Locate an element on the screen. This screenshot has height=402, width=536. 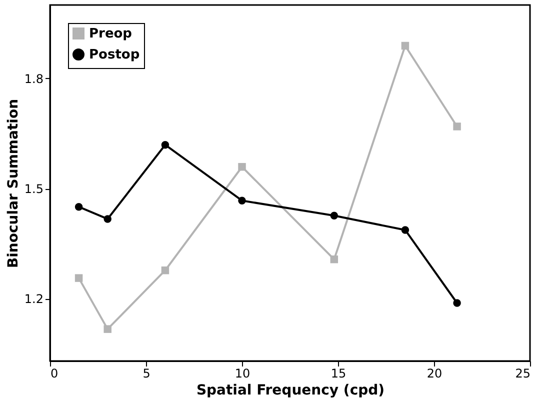
legend-label: Preop is located at coordinates (110, 34).